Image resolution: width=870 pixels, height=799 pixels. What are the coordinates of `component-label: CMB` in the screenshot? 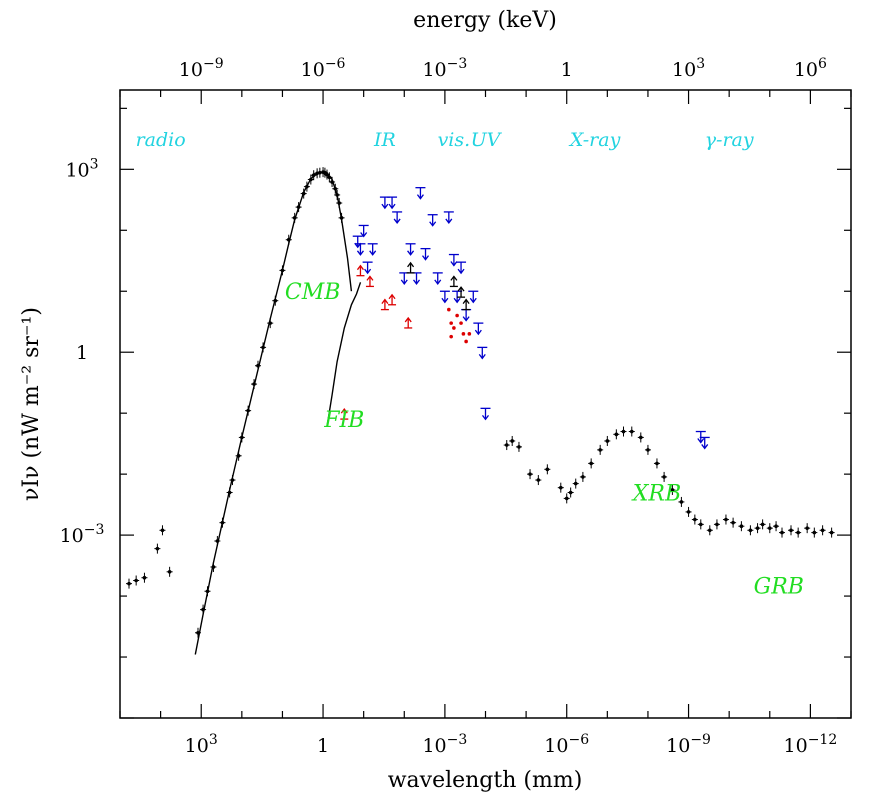 It's located at (313, 292).